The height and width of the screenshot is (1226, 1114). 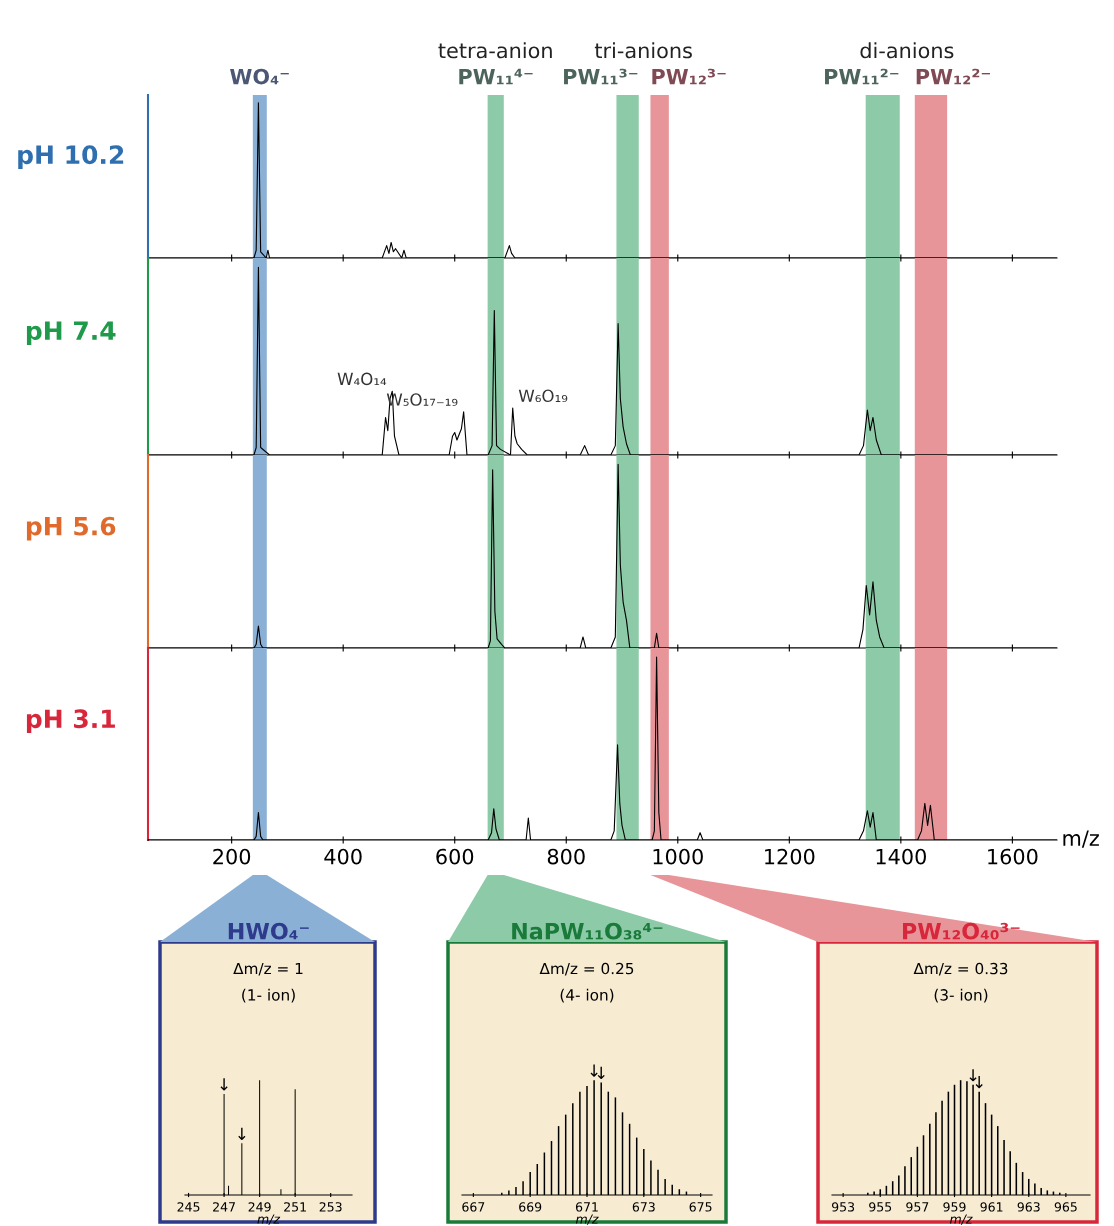 I want to click on x-tick-label: 247, so click(x=224, y=1207).